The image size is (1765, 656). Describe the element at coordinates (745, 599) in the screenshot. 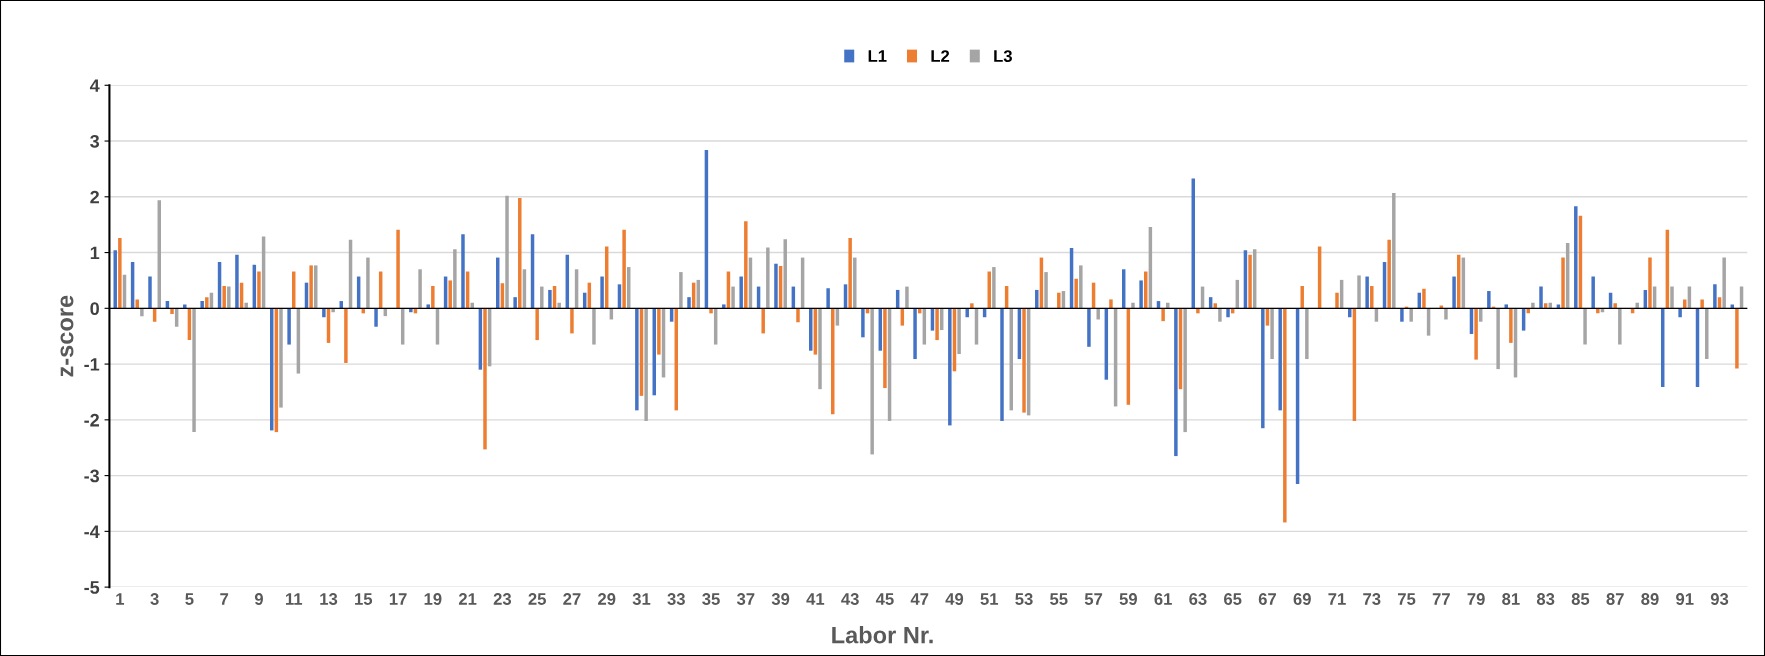

I see `x-tick-label: 37` at that location.